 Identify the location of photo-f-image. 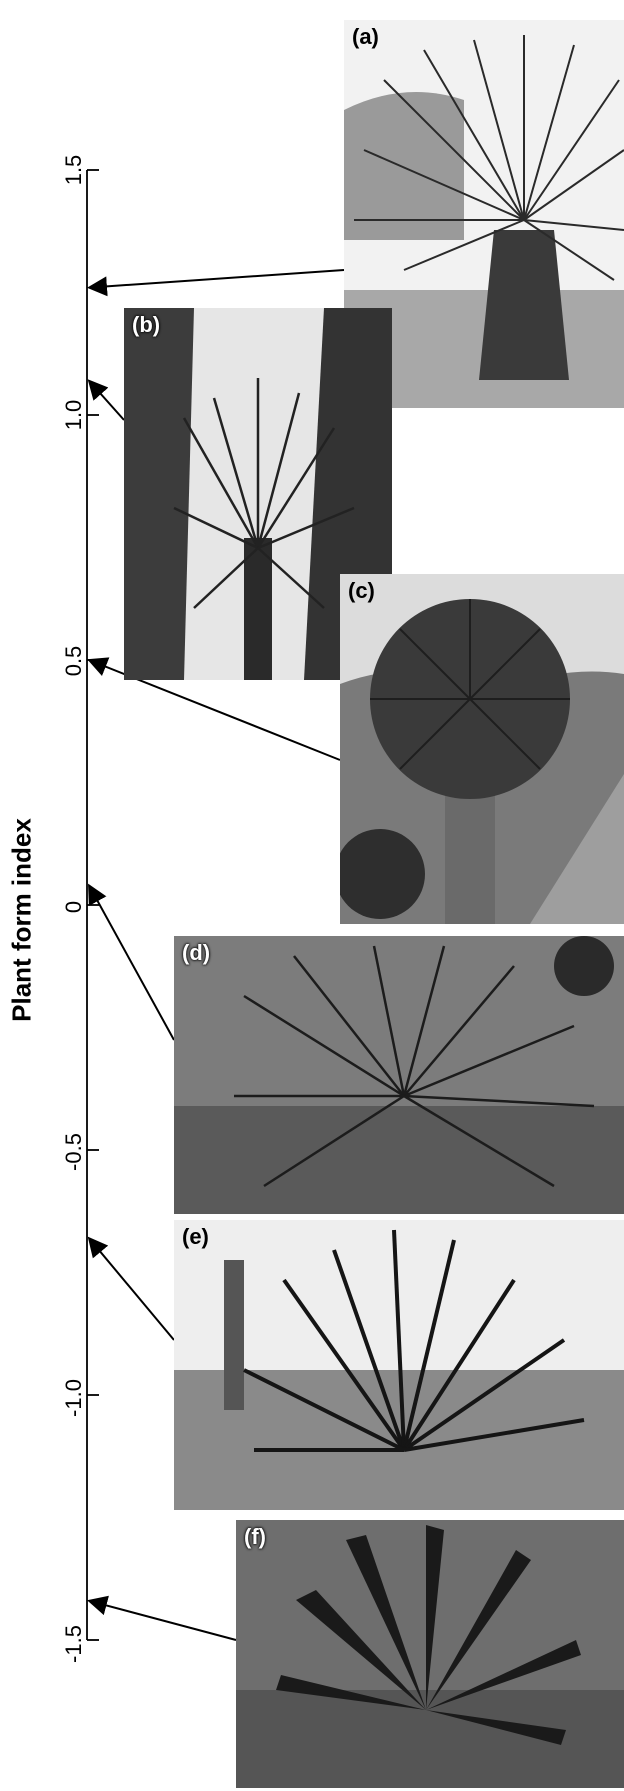
(430, 1654).